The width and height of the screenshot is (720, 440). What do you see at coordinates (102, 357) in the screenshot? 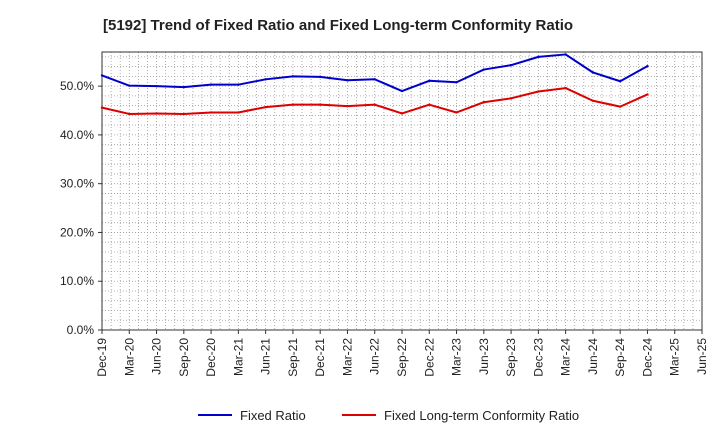
I see `x-tick-label: Dec-19` at bounding box center [102, 357].